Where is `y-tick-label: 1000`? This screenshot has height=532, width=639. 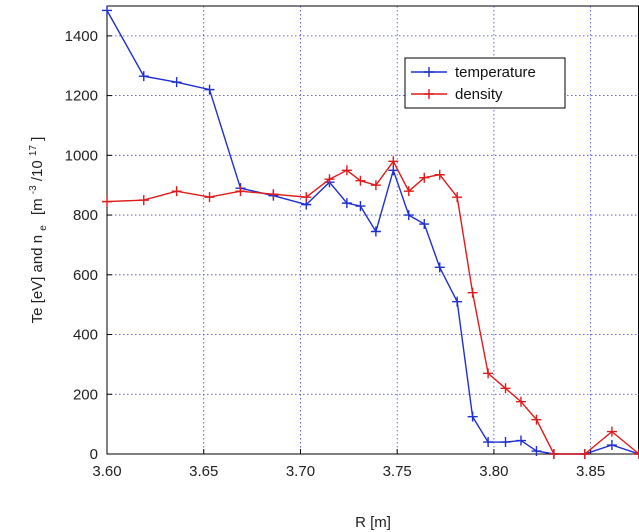 y-tick-label: 1000 is located at coordinates (81, 155).